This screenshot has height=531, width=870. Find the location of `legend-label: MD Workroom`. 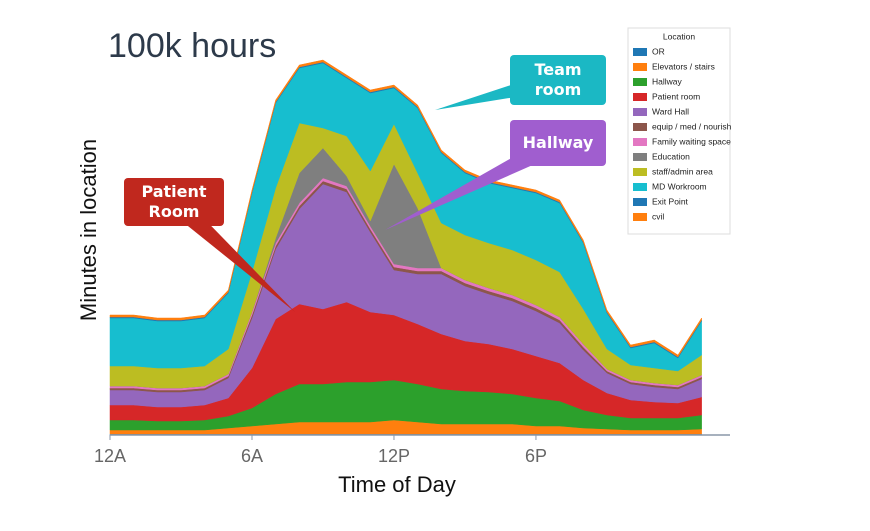

legend-label: MD Workroom is located at coordinates (679, 186).